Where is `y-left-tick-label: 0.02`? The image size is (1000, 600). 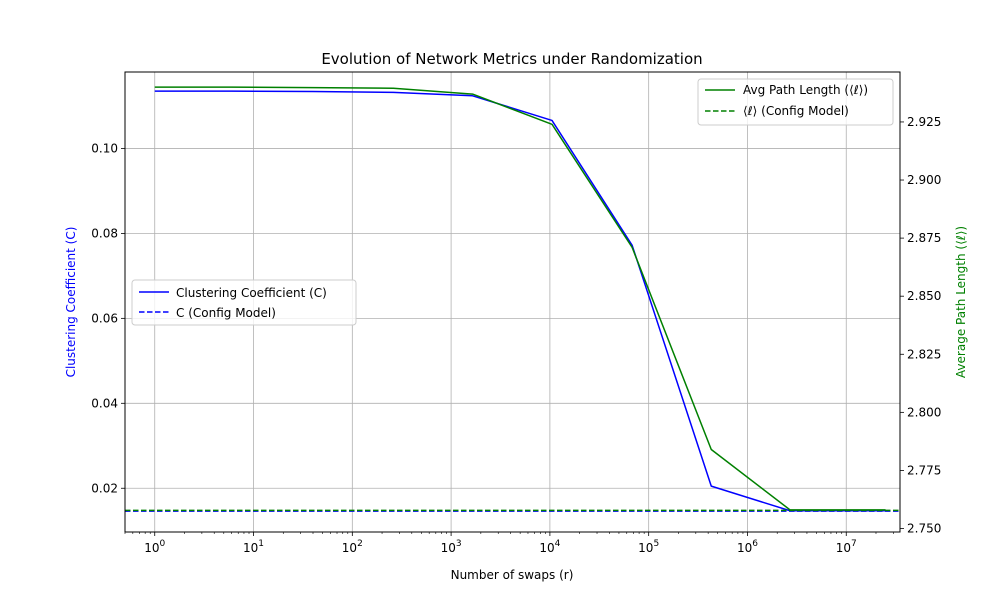 y-left-tick-label: 0.02 is located at coordinates (104, 488).